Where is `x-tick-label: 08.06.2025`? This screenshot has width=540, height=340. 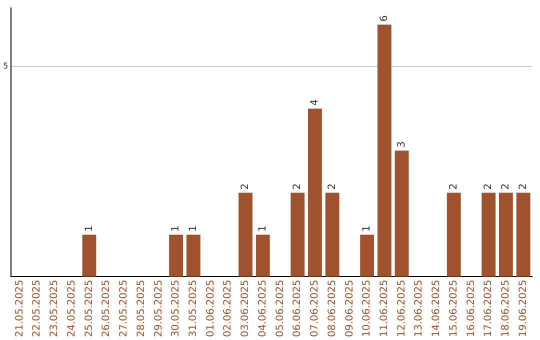
x-tick-label: 08.06.2025 is located at coordinates (332, 309).